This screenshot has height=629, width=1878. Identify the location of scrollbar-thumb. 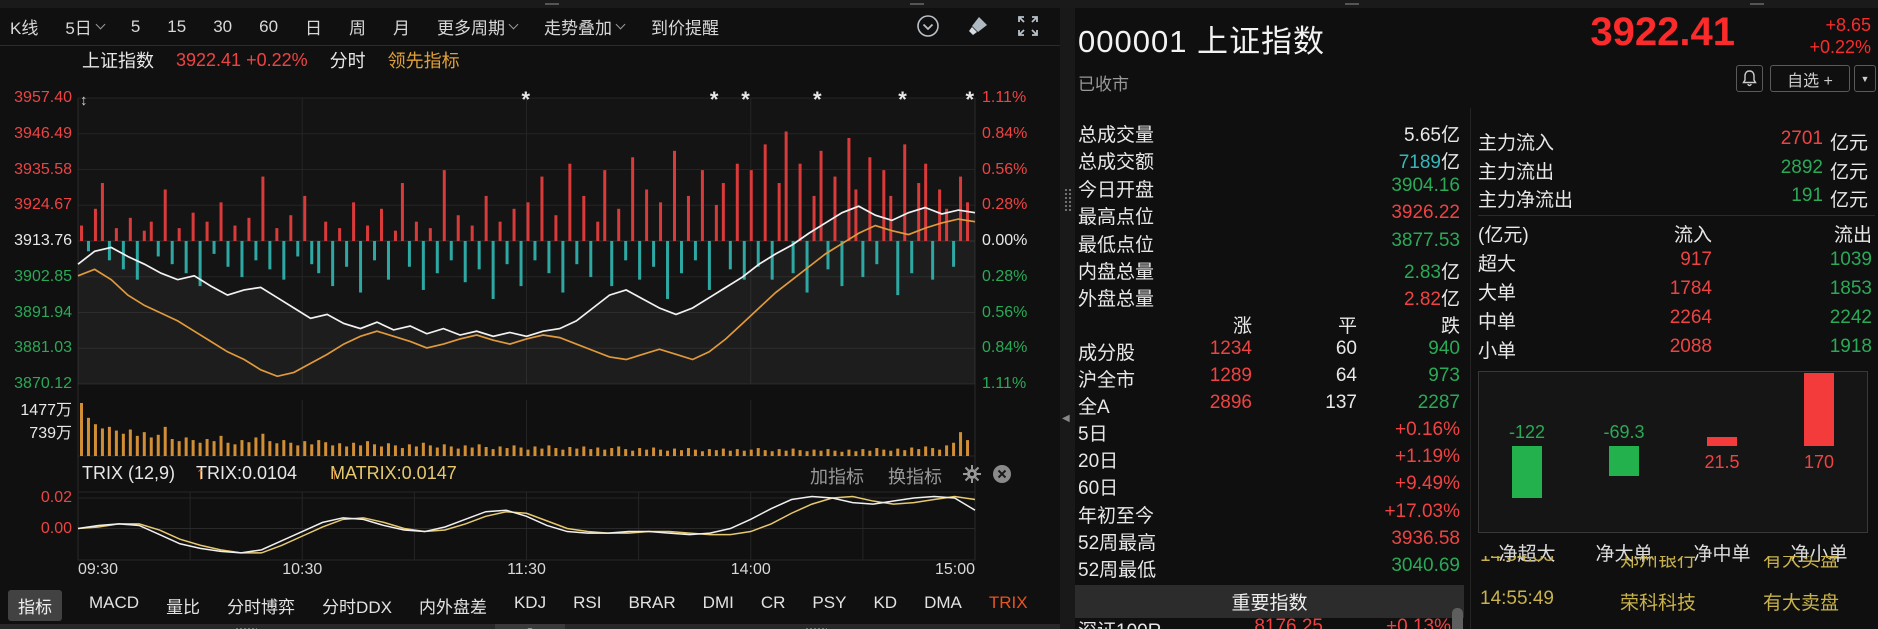
(1457, 618).